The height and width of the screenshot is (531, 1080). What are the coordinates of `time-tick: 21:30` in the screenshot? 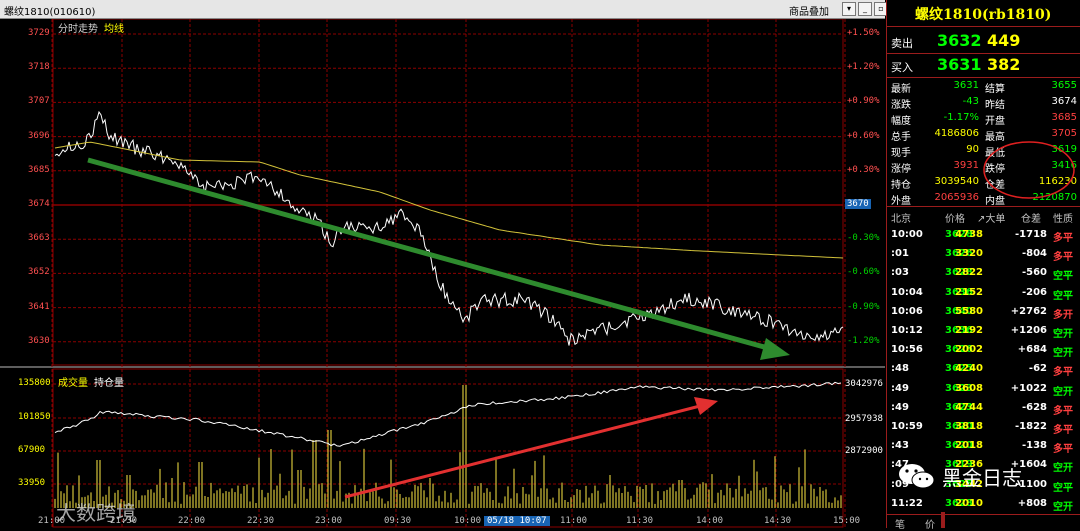 It's located at (124, 521).